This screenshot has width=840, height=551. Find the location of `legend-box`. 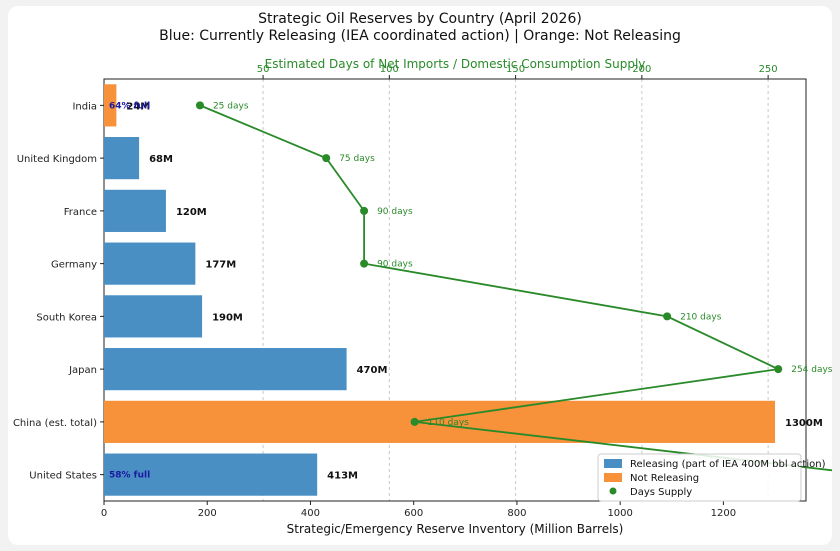

legend-box is located at coordinates (699, 477).